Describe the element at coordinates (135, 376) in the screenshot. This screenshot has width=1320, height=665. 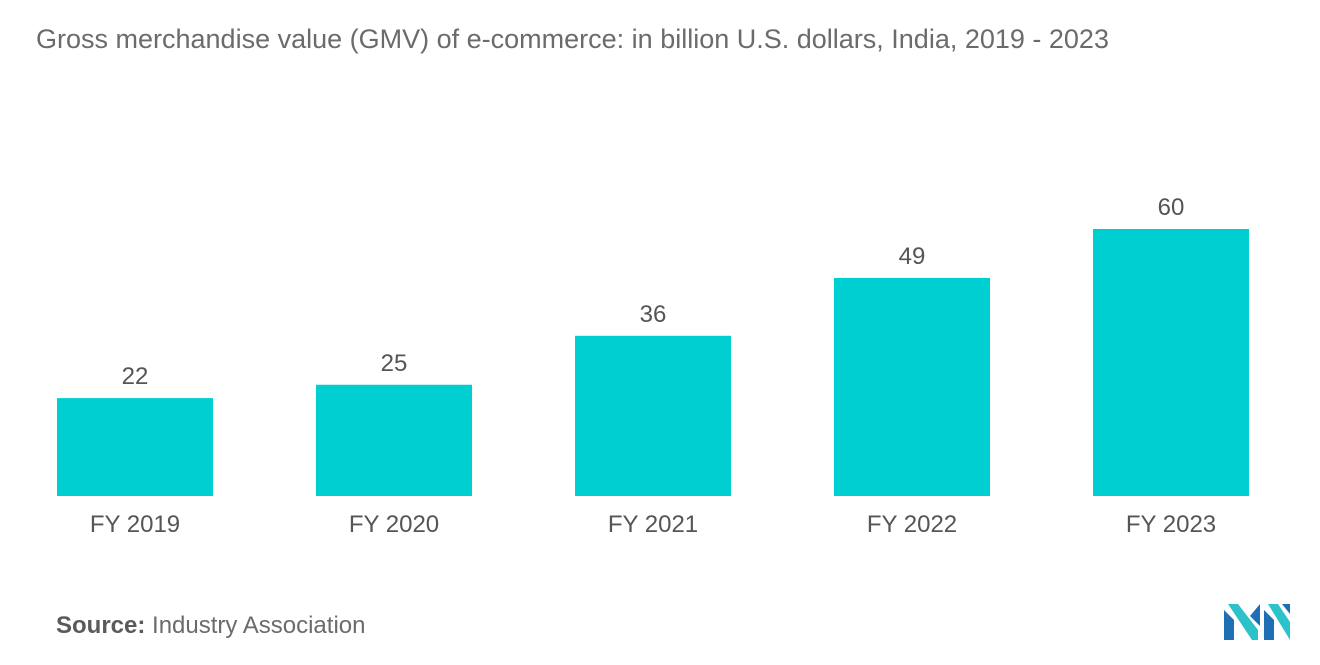
I see `value-label: 22` at that location.